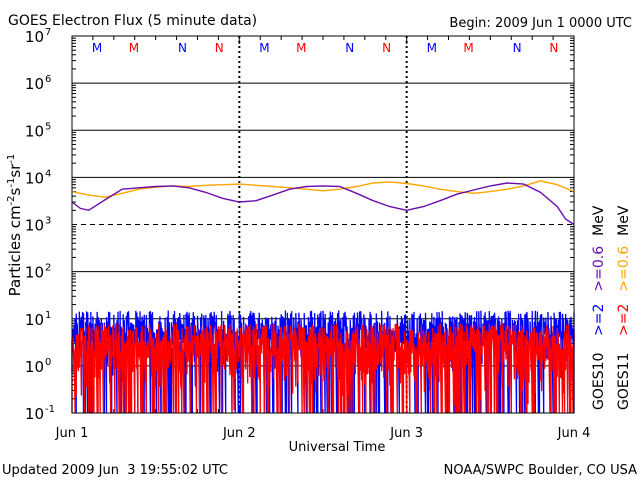 The height and width of the screenshot is (480, 640). Describe the element at coordinates (48, 268) in the screenshot. I see `y-tick-exponent: 2` at that location.